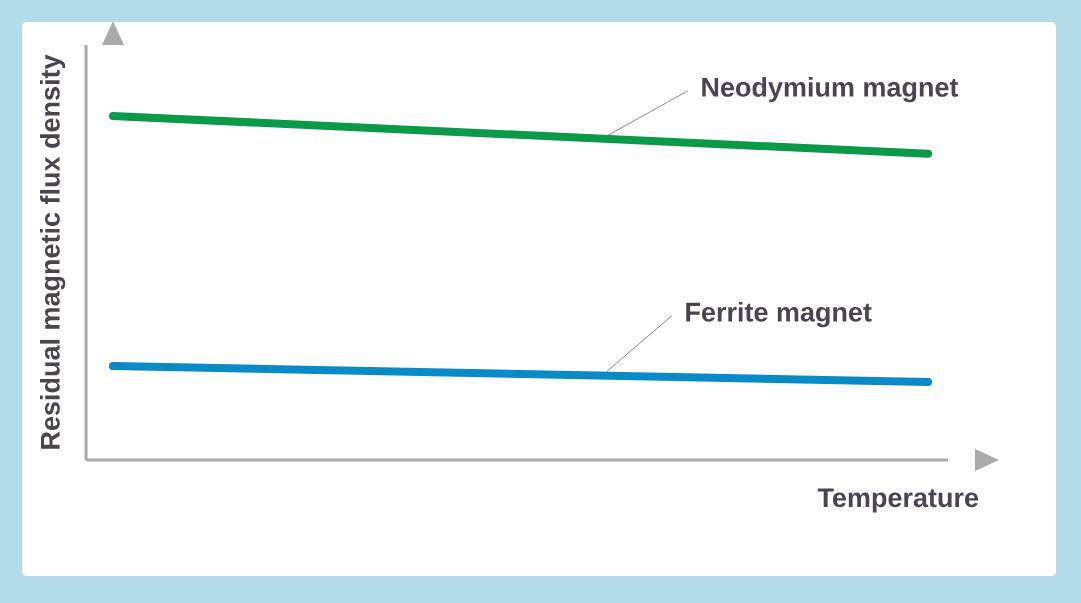 The image size is (1081, 603). I want to click on series-label: Ferrite magnet, so click(779, 314).